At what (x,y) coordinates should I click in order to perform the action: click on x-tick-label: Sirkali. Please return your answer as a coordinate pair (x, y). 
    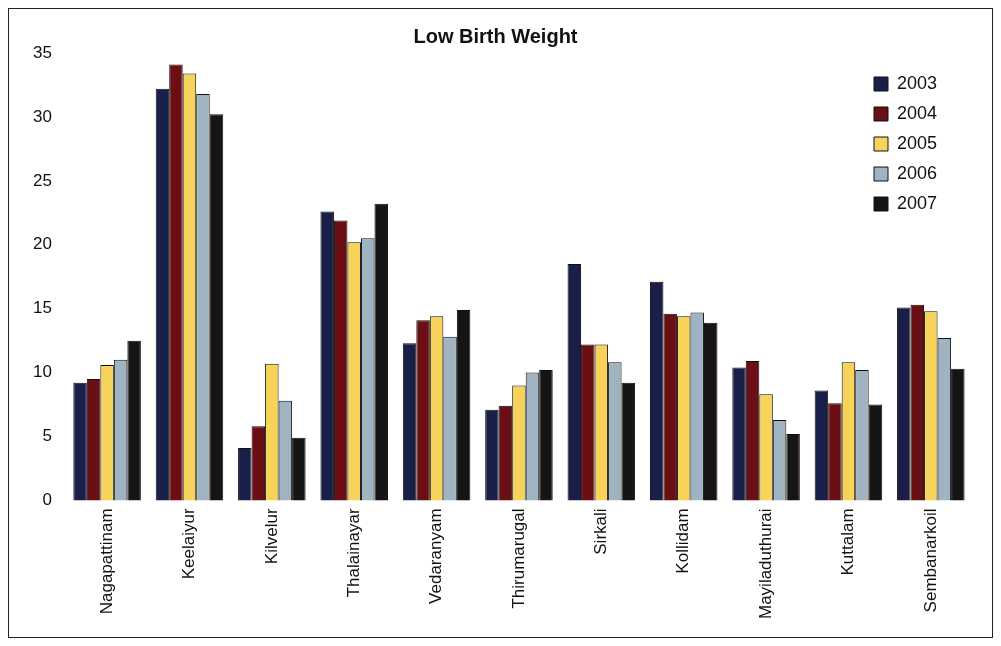
    Looking at the image, I should click on (601, 531).